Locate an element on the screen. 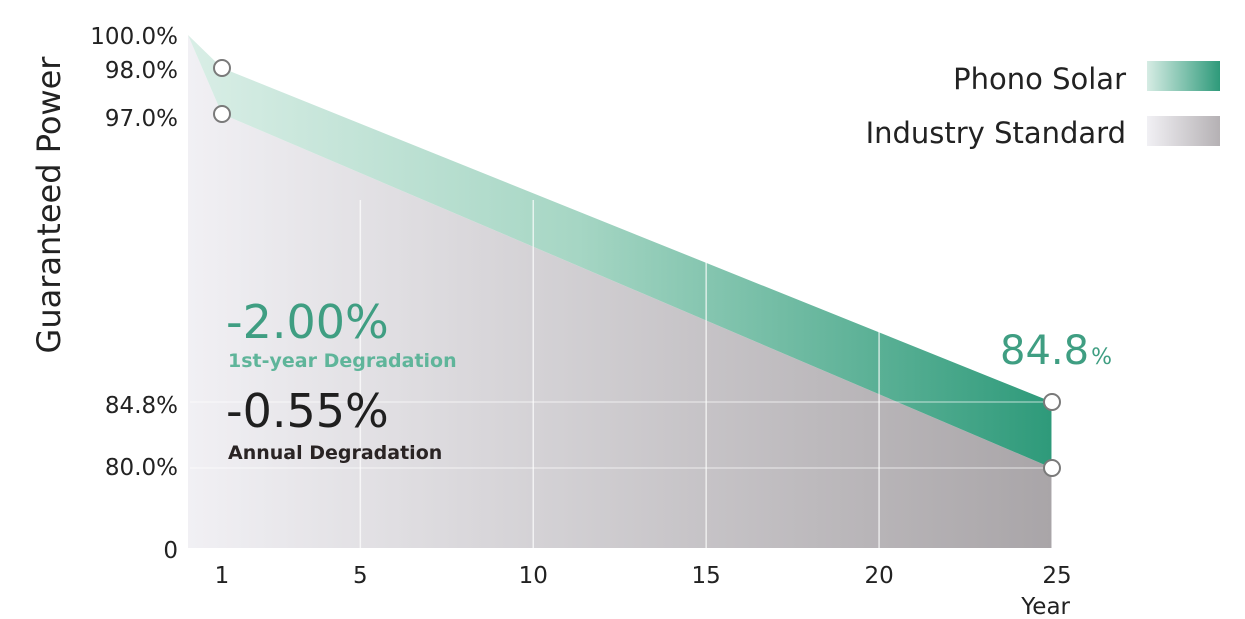 The width and height of the screenshot is (1245, 619). first-year-degradation-value: -2.00% is located at coordinates (307, 322).